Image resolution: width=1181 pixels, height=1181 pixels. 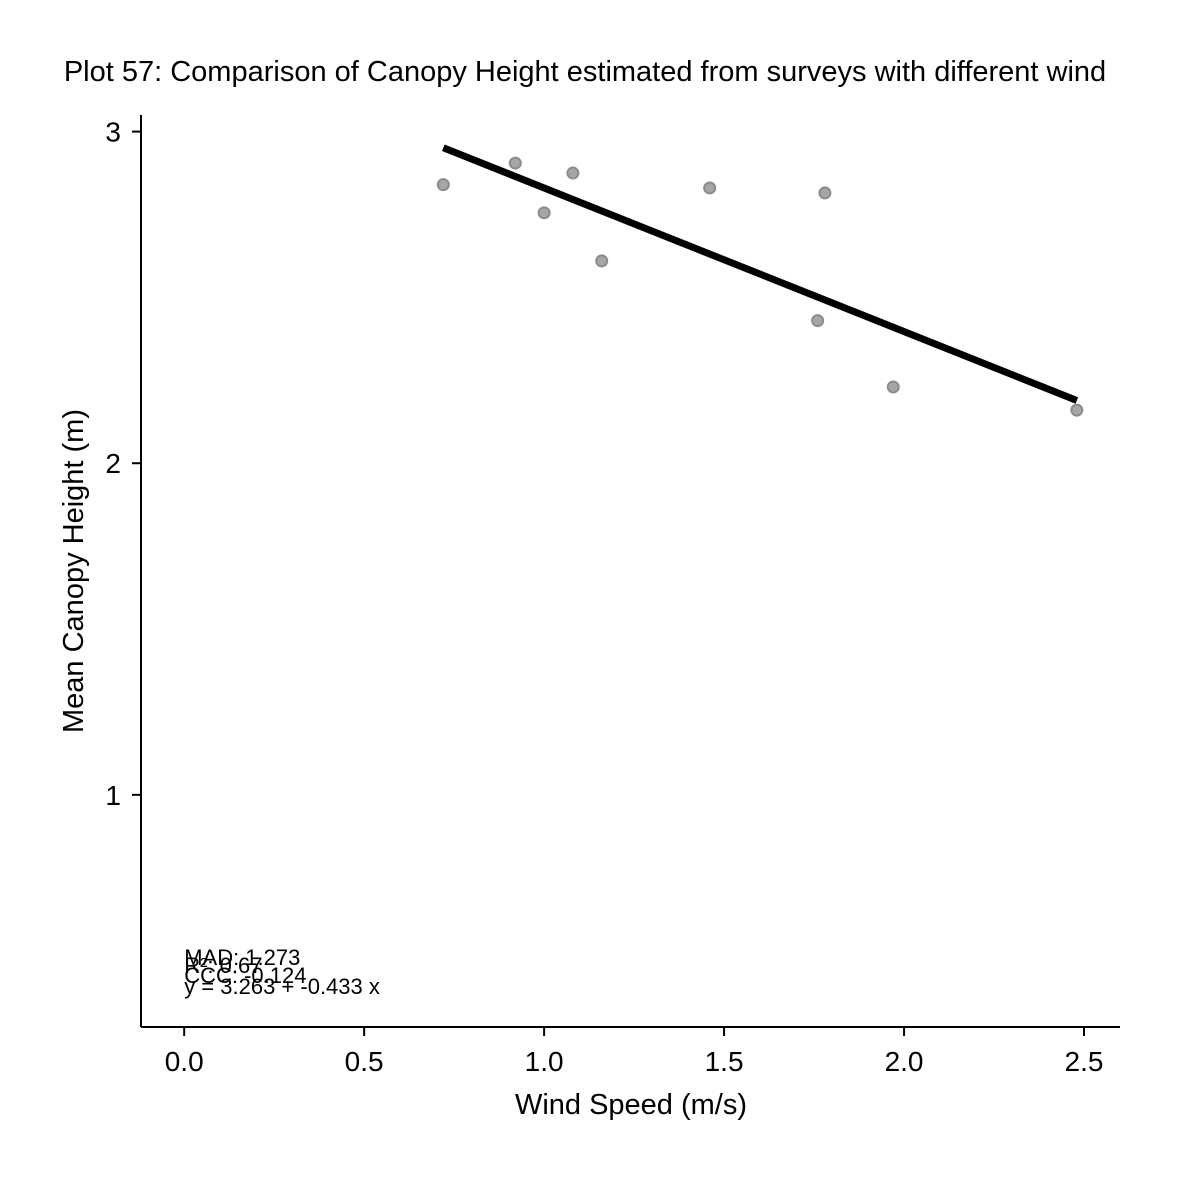 I want to click on x-axis-title: Wind Speed (m/s), so click(x=631, y=1105).